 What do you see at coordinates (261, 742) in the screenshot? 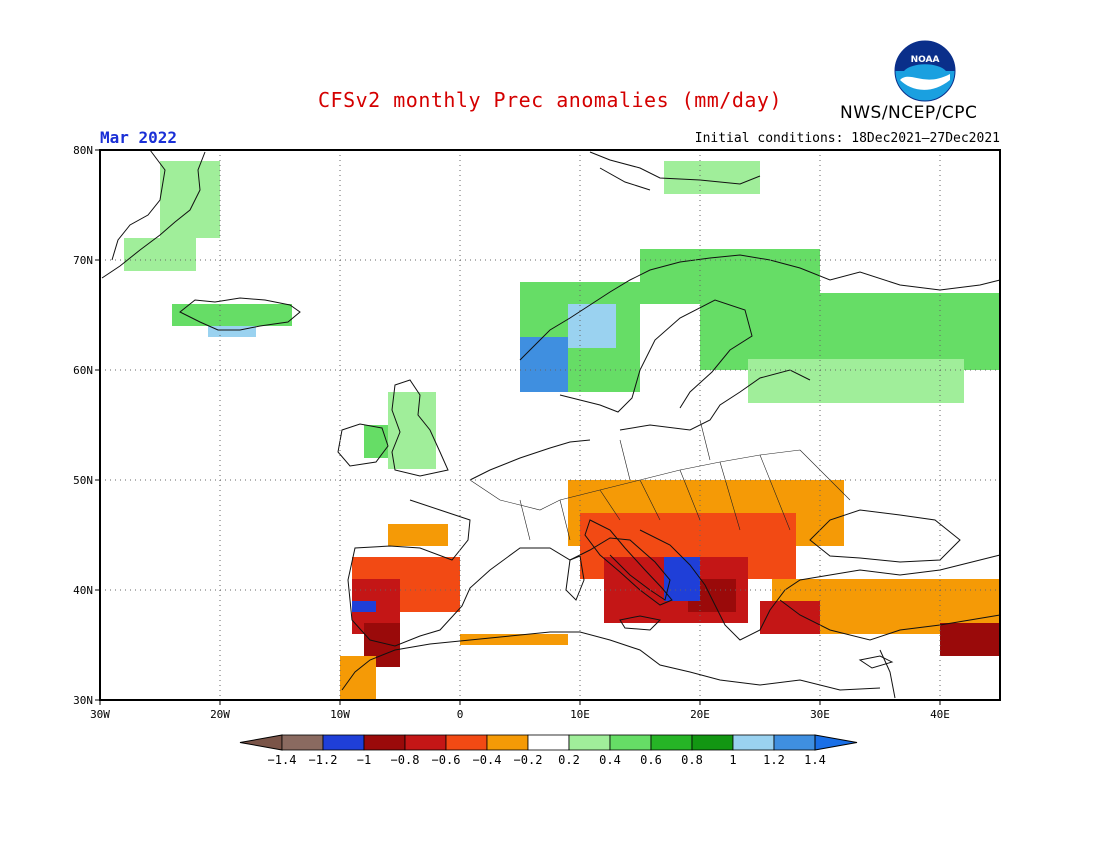
I see `colorbar-arrow-low` at bounding box center [261, 742].